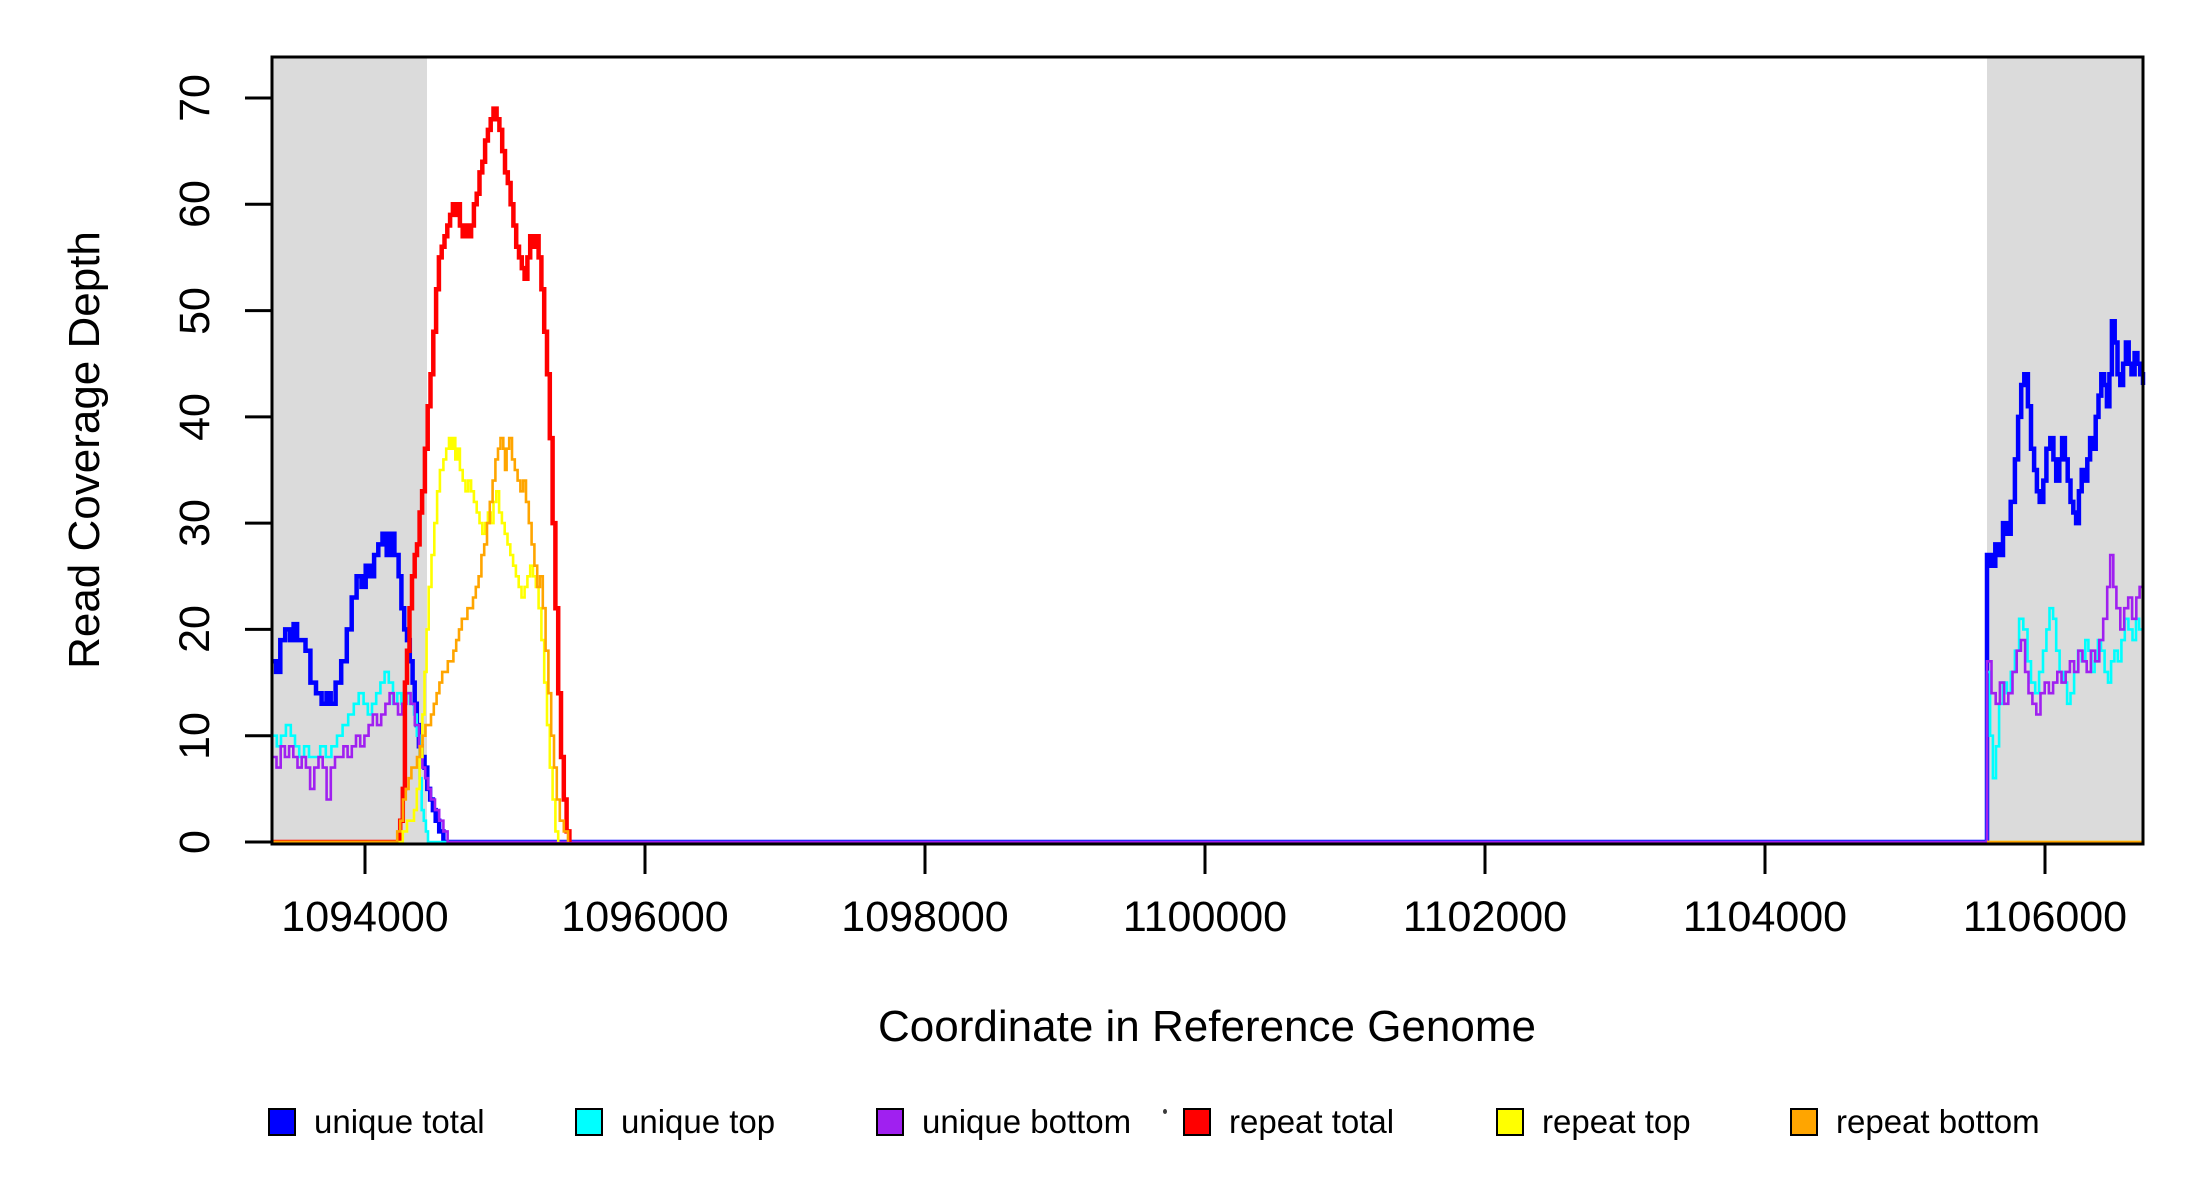  What do you see at coordinates (925, 917) in the screenshot?
I see `x-tick-label-2: 1098000` at bounding box center [925, 917].